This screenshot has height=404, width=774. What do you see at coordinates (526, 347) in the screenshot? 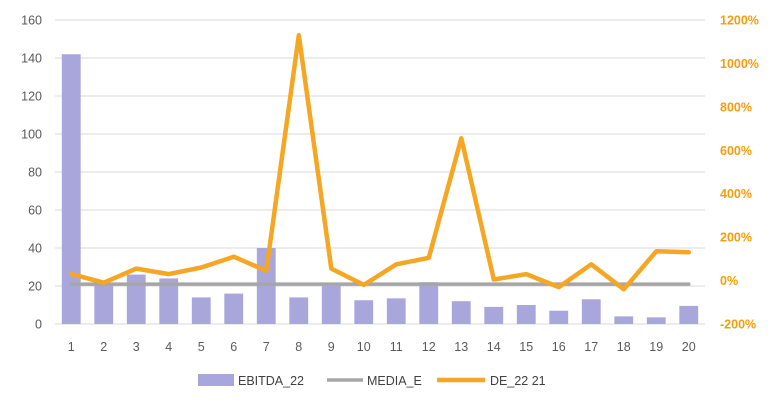
I see `x-tick-label: 15` at bounding box center [526, 347].